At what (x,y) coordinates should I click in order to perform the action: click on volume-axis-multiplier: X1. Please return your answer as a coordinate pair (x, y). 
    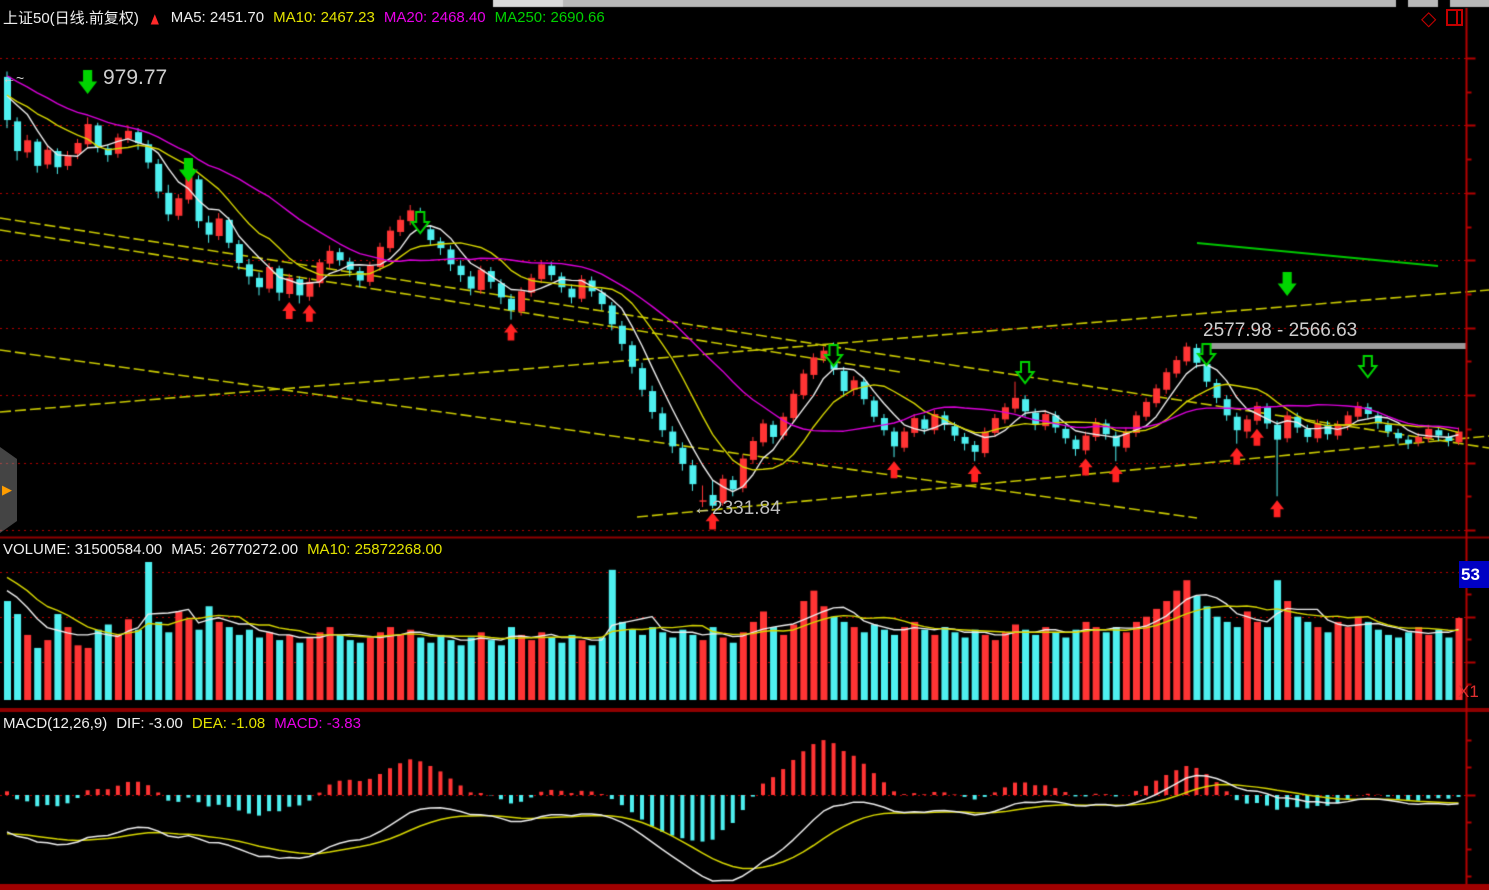
    Looking at the image, I should click on (1468, 691).